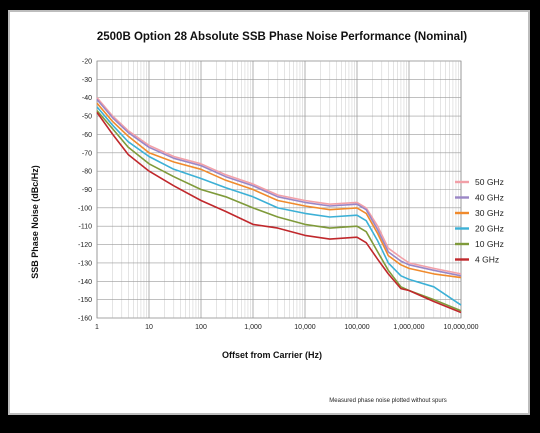  I want to click on legend-label-50-ghz: 50 GHz, so click(489, 182).